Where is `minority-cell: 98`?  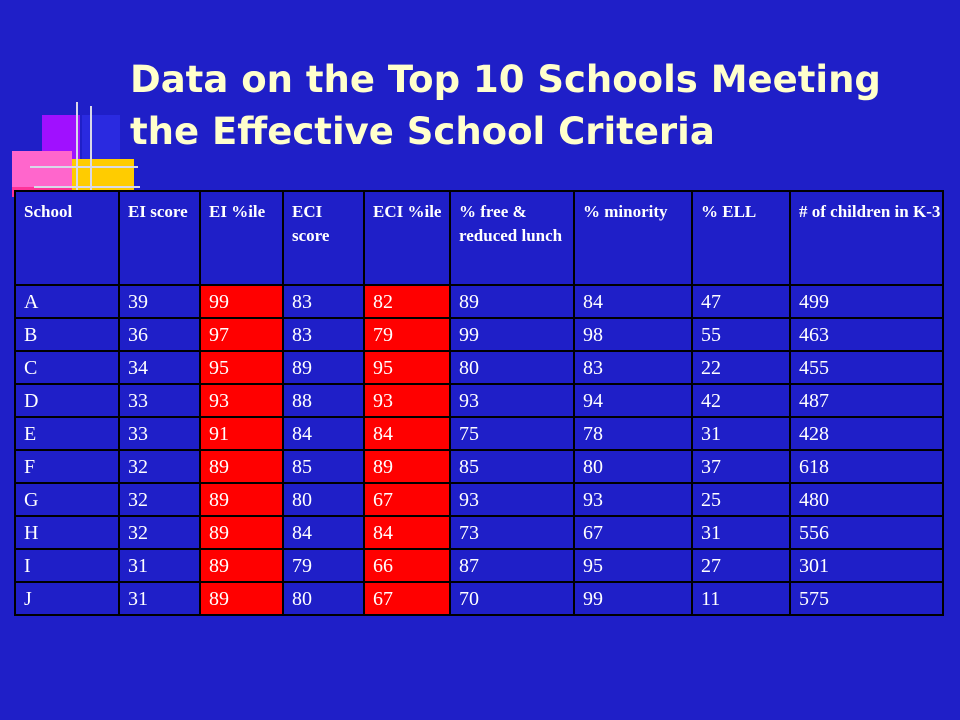 minority-cell: 98 is located at coordinates (633, 334).